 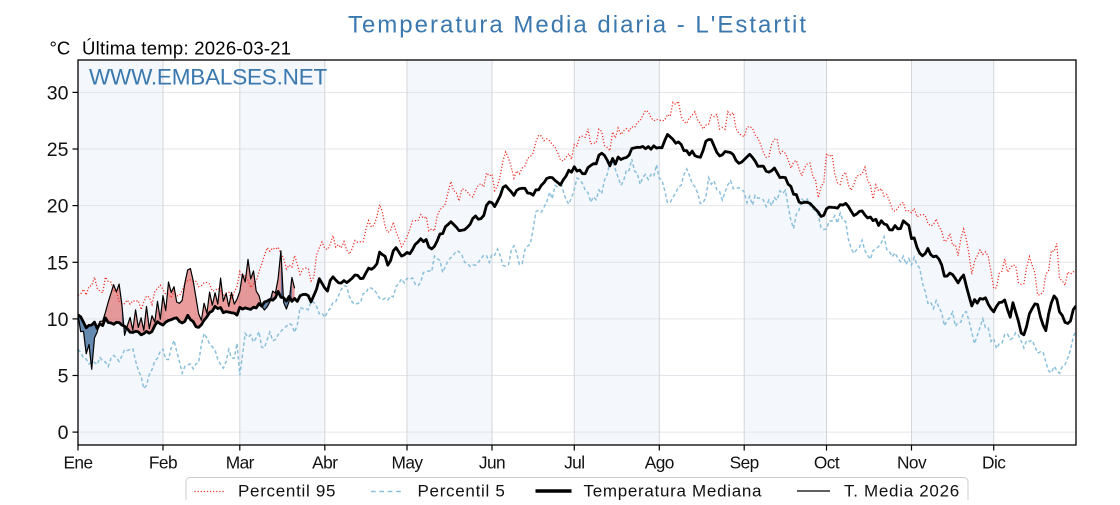 What do you see at coordinates (462, 490) in the screenshot?
I see `svg-text: Percentil 5` at bounding box center [462, 490].